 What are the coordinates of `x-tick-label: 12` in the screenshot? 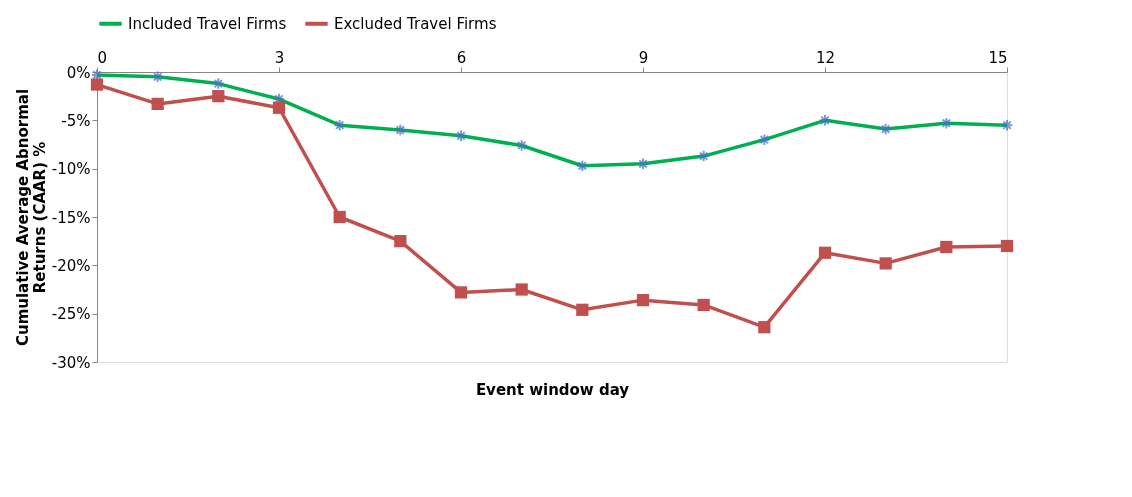 It's located at (825, 57).